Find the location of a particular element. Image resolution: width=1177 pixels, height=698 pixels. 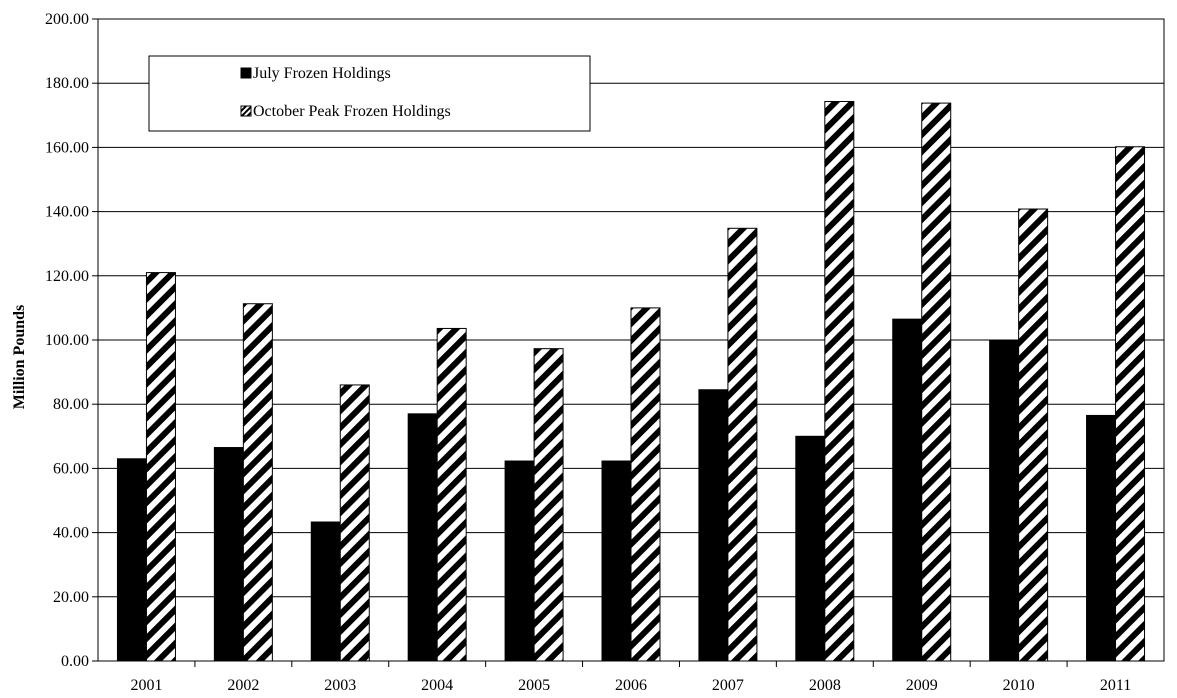

bar-july-2005 is located at coordinates (519, 561).